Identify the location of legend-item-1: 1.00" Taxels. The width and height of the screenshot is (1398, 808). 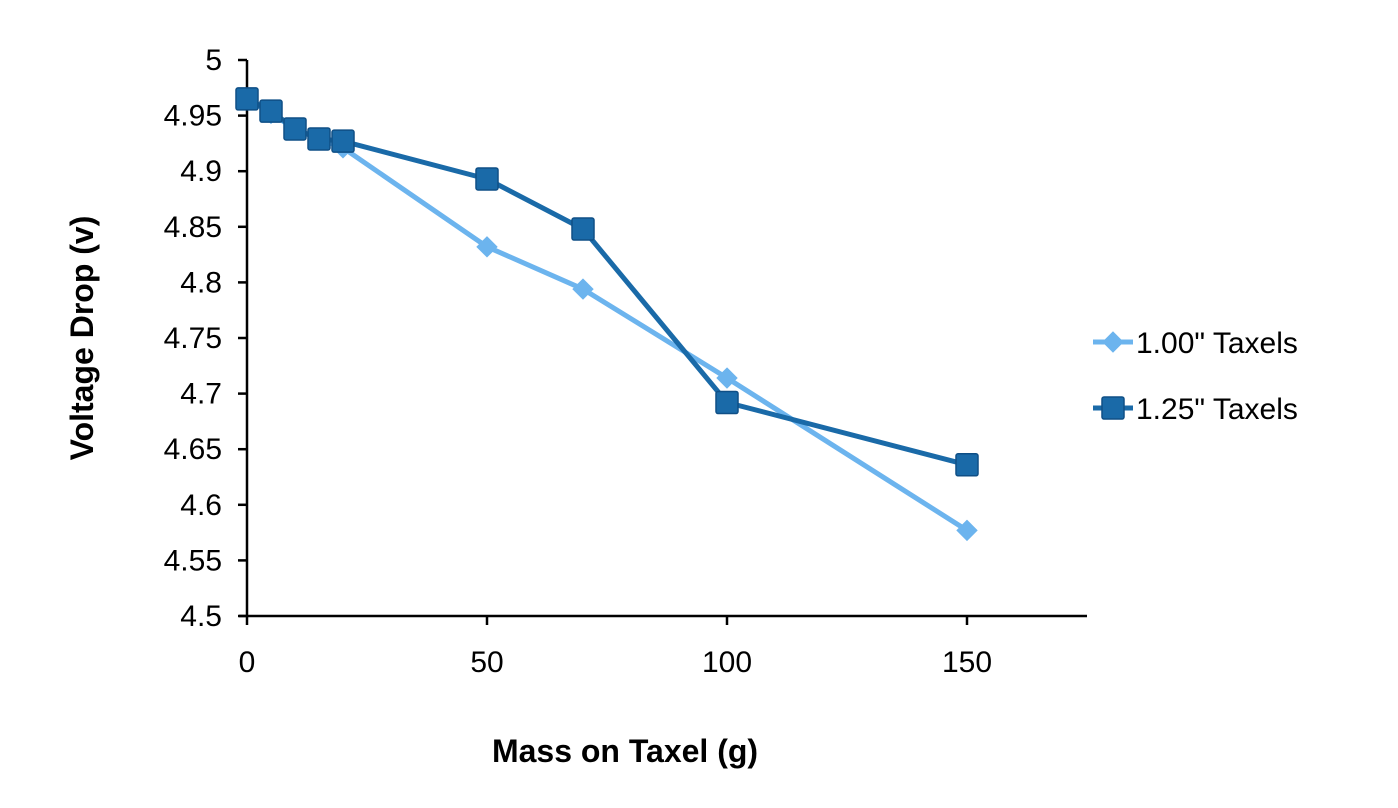
(1195, 343).